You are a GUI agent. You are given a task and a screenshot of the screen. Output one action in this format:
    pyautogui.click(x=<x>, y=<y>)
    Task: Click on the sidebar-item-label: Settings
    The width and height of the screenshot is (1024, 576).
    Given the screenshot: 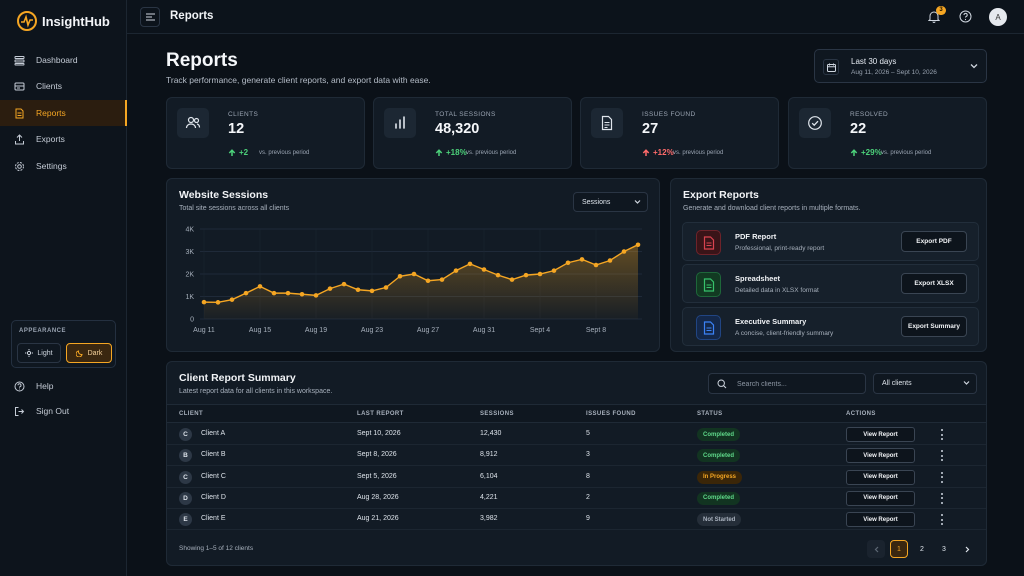 What is the action you would take?
    pyautogui.click(x=51, y=166)
    